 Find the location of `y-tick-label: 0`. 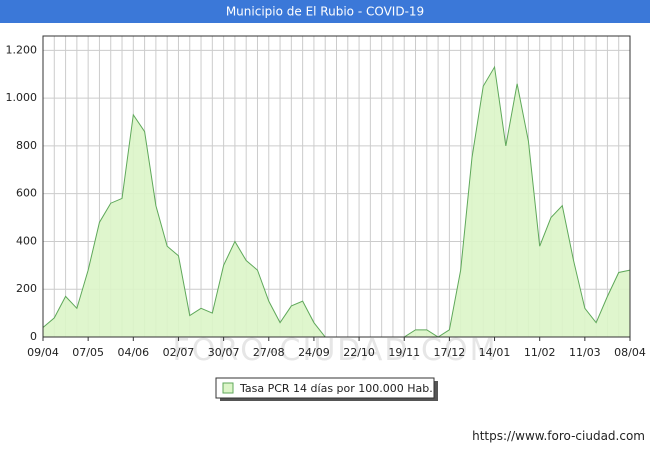

y-tick-label: 0 is located at coordinates (33, 336).